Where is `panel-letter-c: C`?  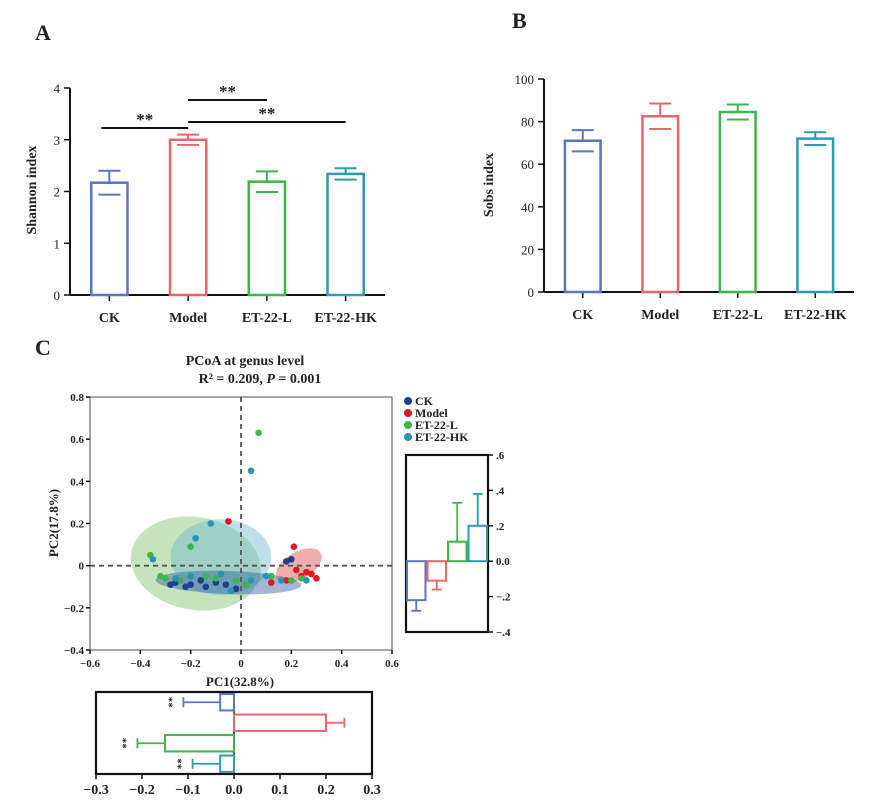
panel-letter-c: C is located at coordinates (43, 347).